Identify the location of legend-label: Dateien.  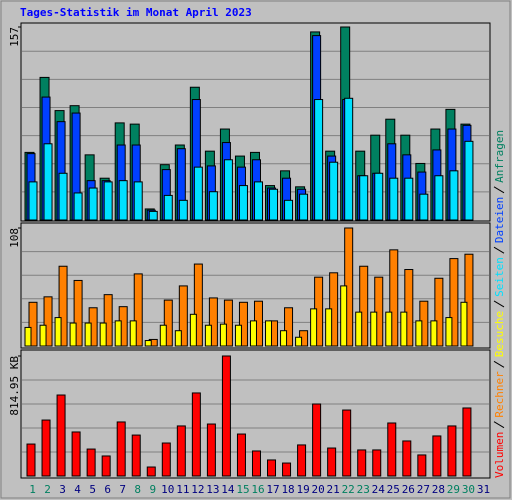
(499, 220).